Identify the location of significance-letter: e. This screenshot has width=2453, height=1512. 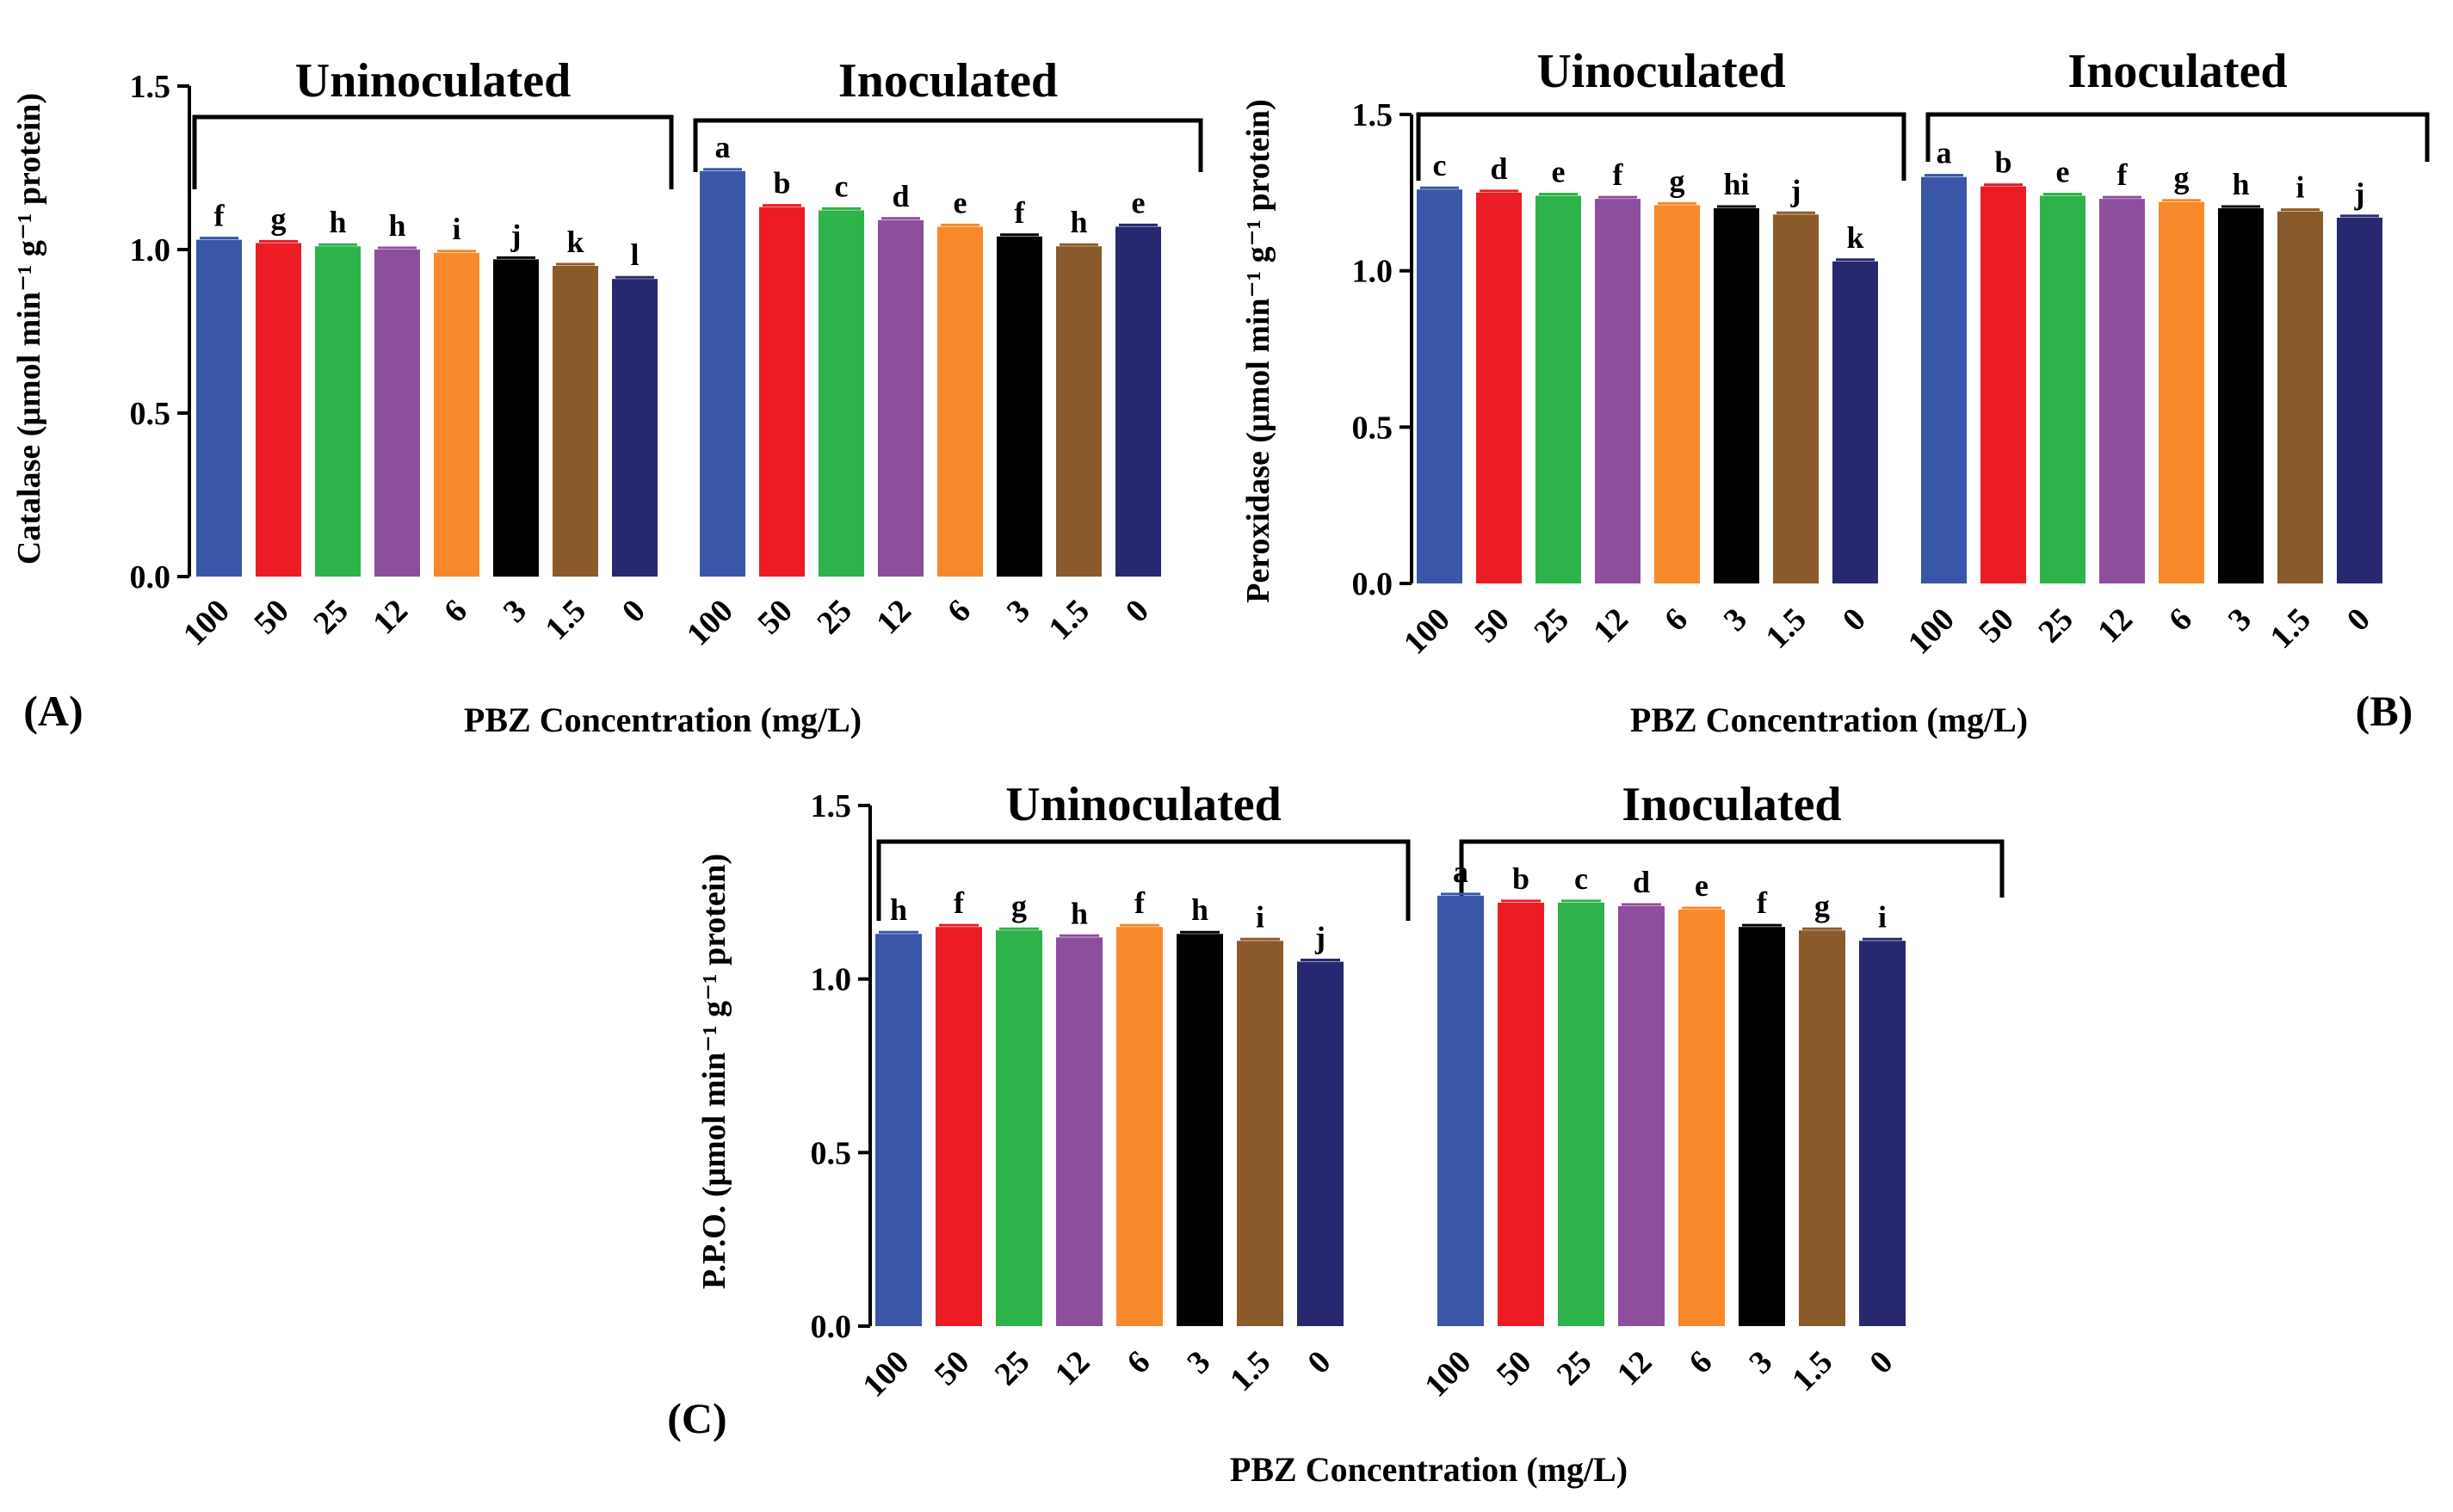
(1559, 171).